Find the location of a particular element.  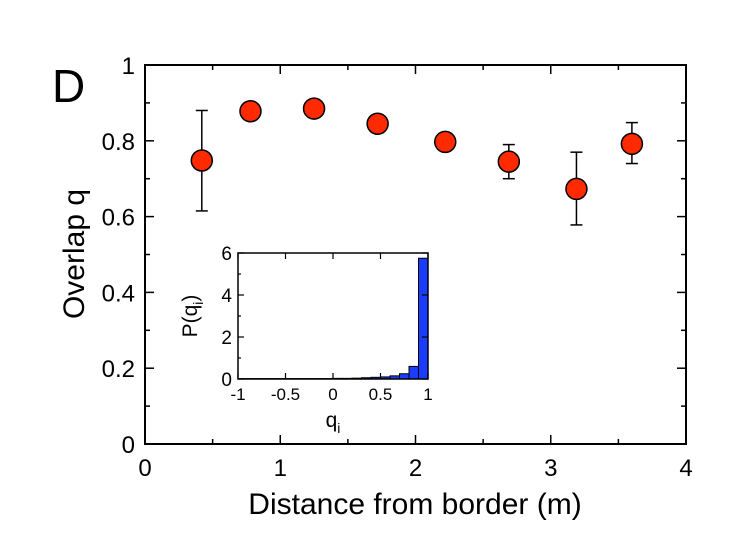

x-tick-label: 1 is located at coordinates (280, 468).